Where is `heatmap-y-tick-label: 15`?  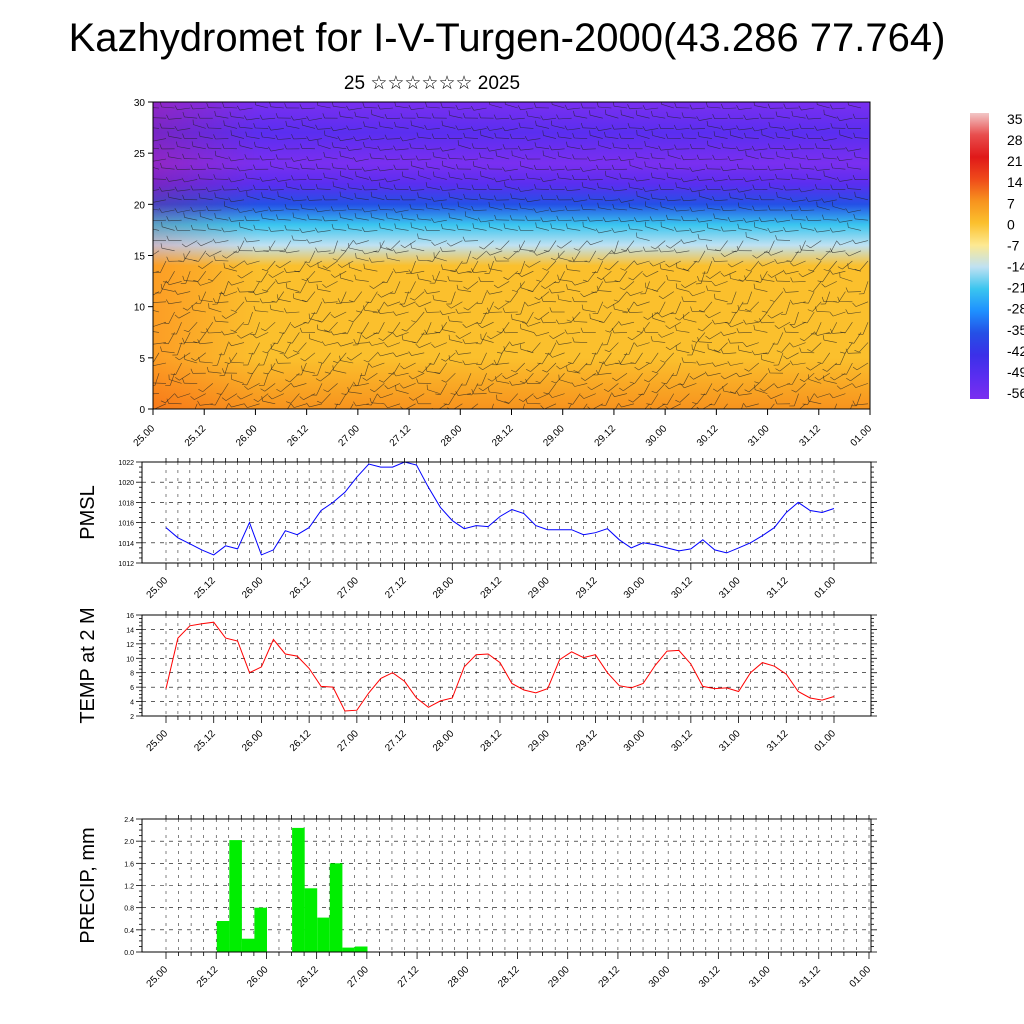 heatmap-y-tick-label: 15 is located at coordinates (140, 257).